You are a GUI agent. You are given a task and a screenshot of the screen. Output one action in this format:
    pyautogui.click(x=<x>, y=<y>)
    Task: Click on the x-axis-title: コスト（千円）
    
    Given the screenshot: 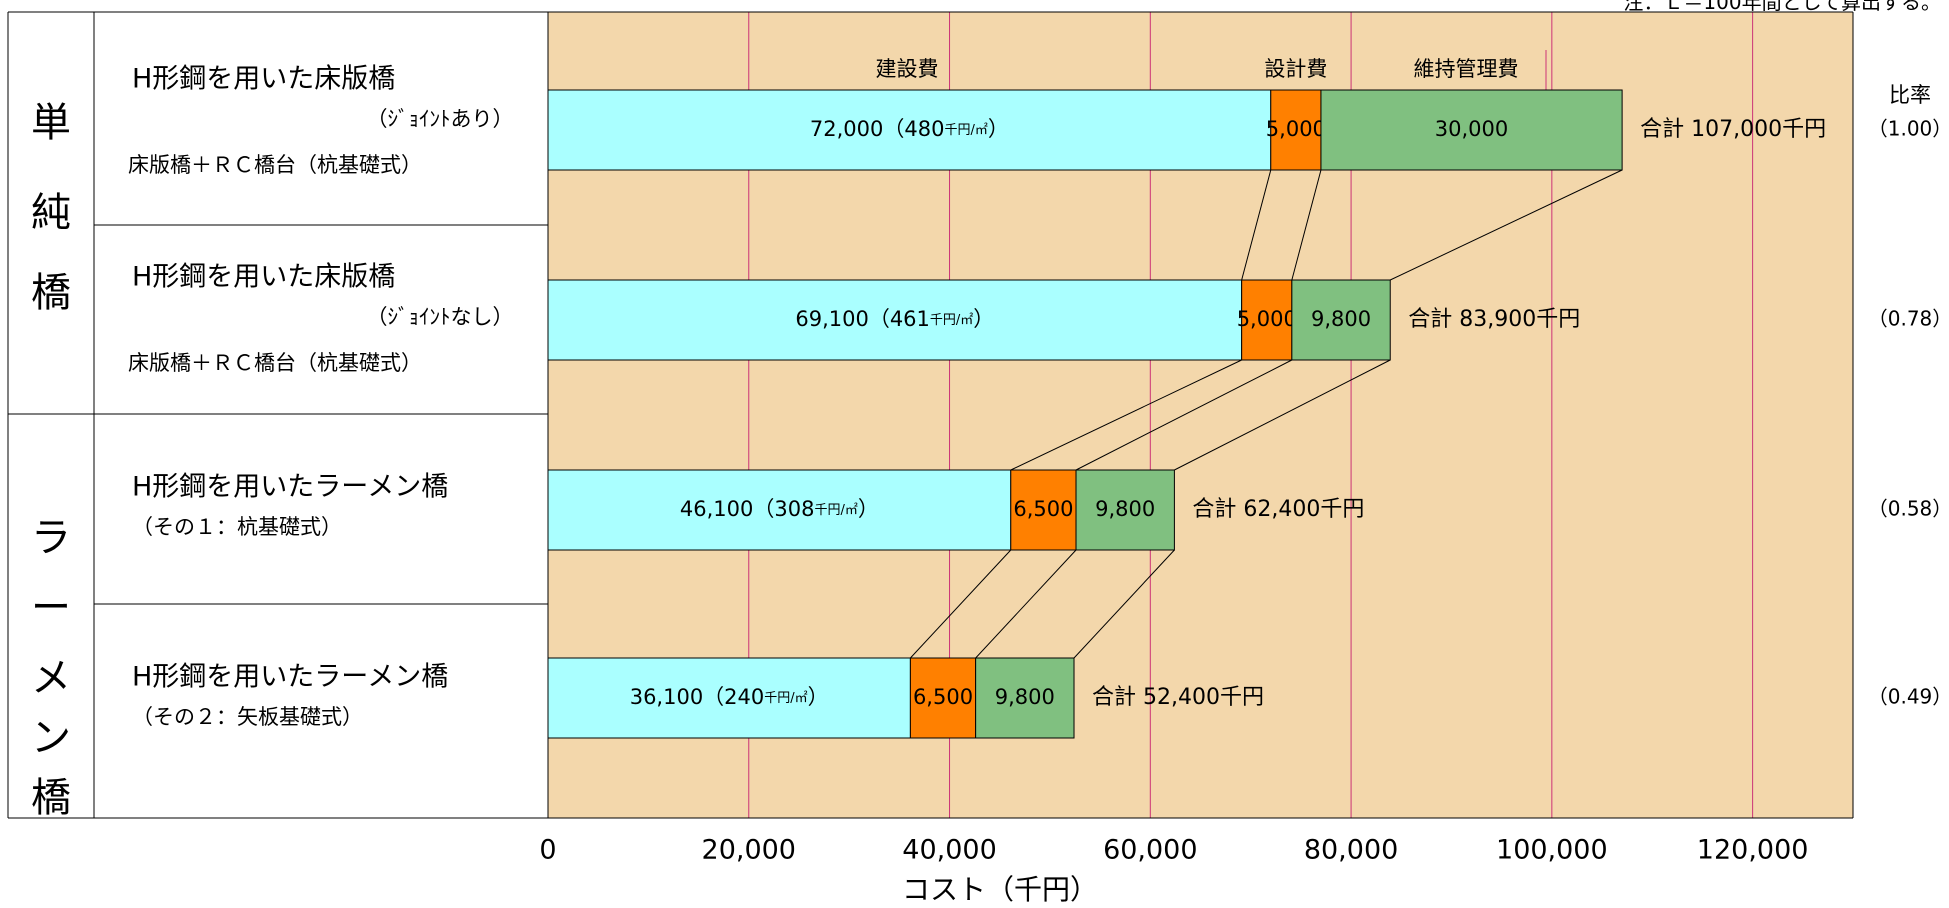 What is the action you would take?
    pyautogui.click(x=999, y=889)
    